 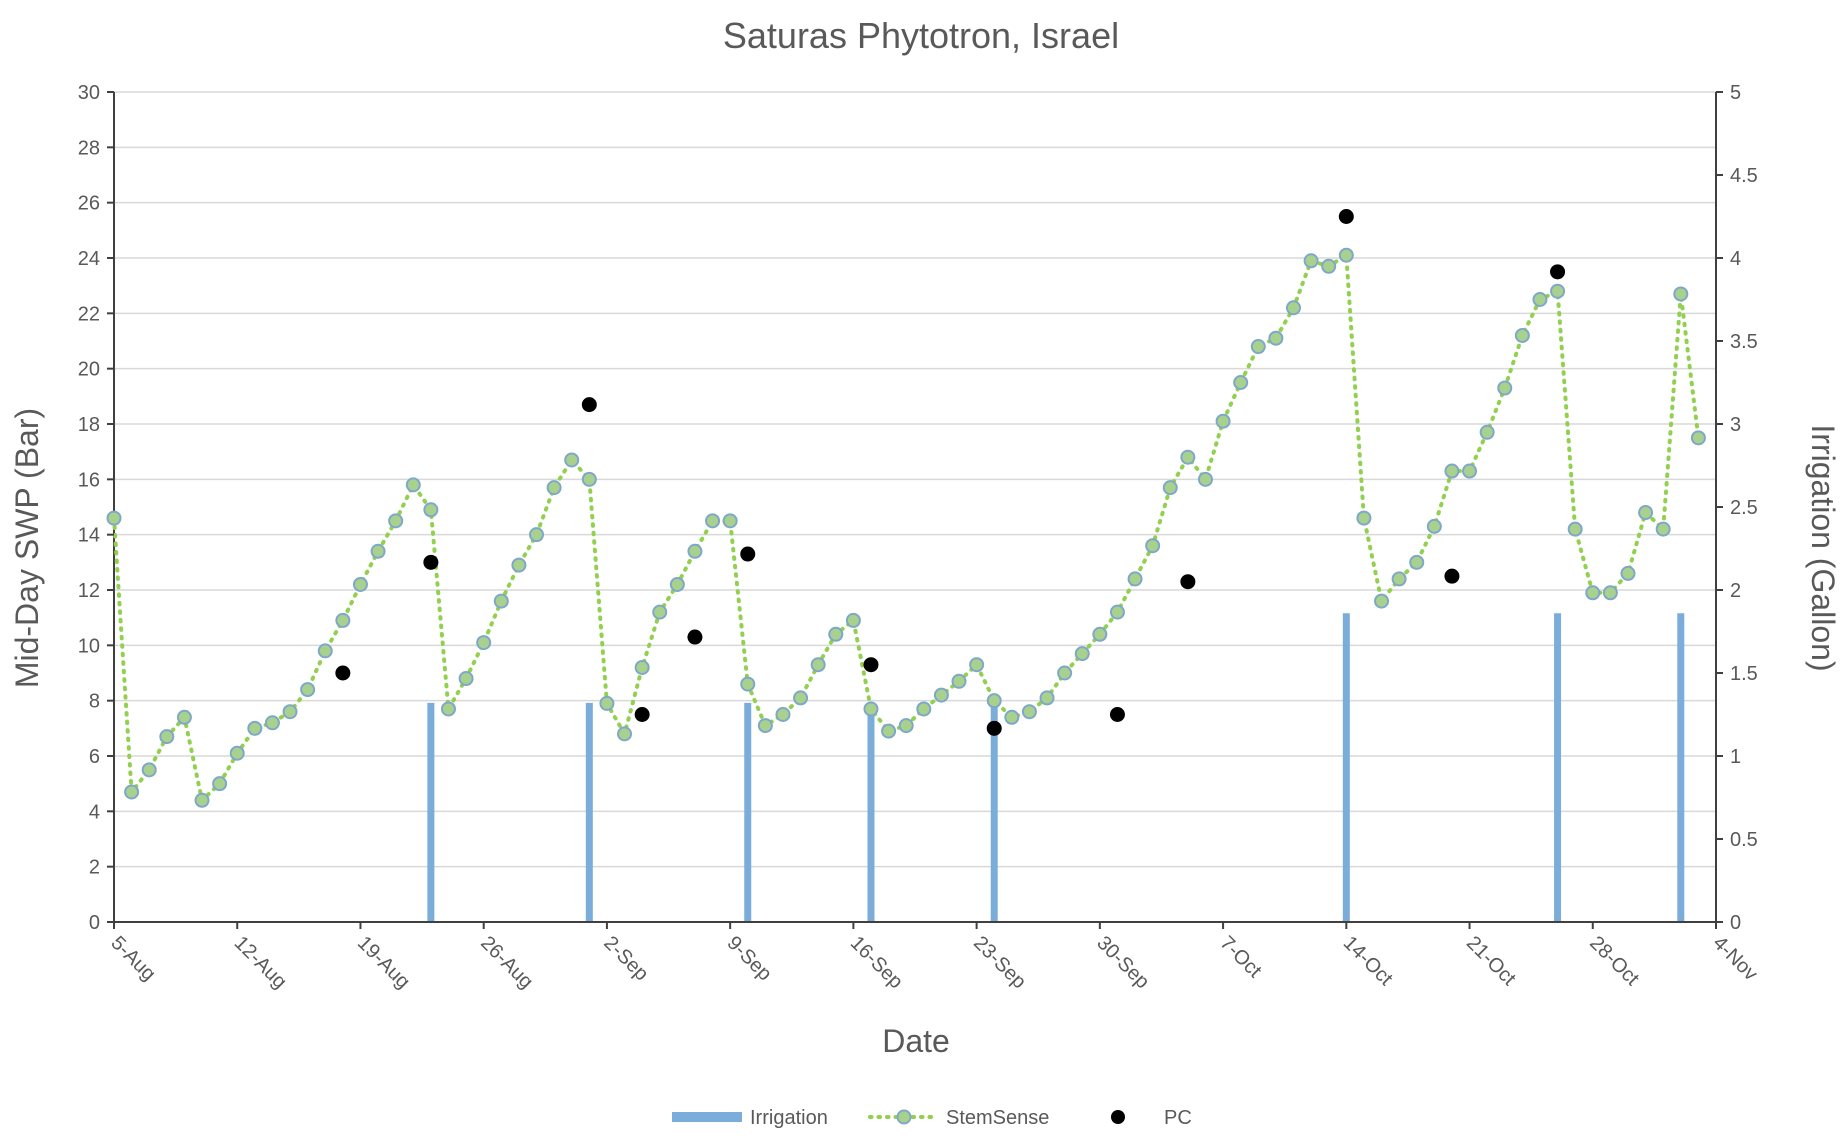 What do you see at coordinates (1735, 425) in the screenshot?
I see `y2-tick-label: 3` at bounding box center [1735, 425].